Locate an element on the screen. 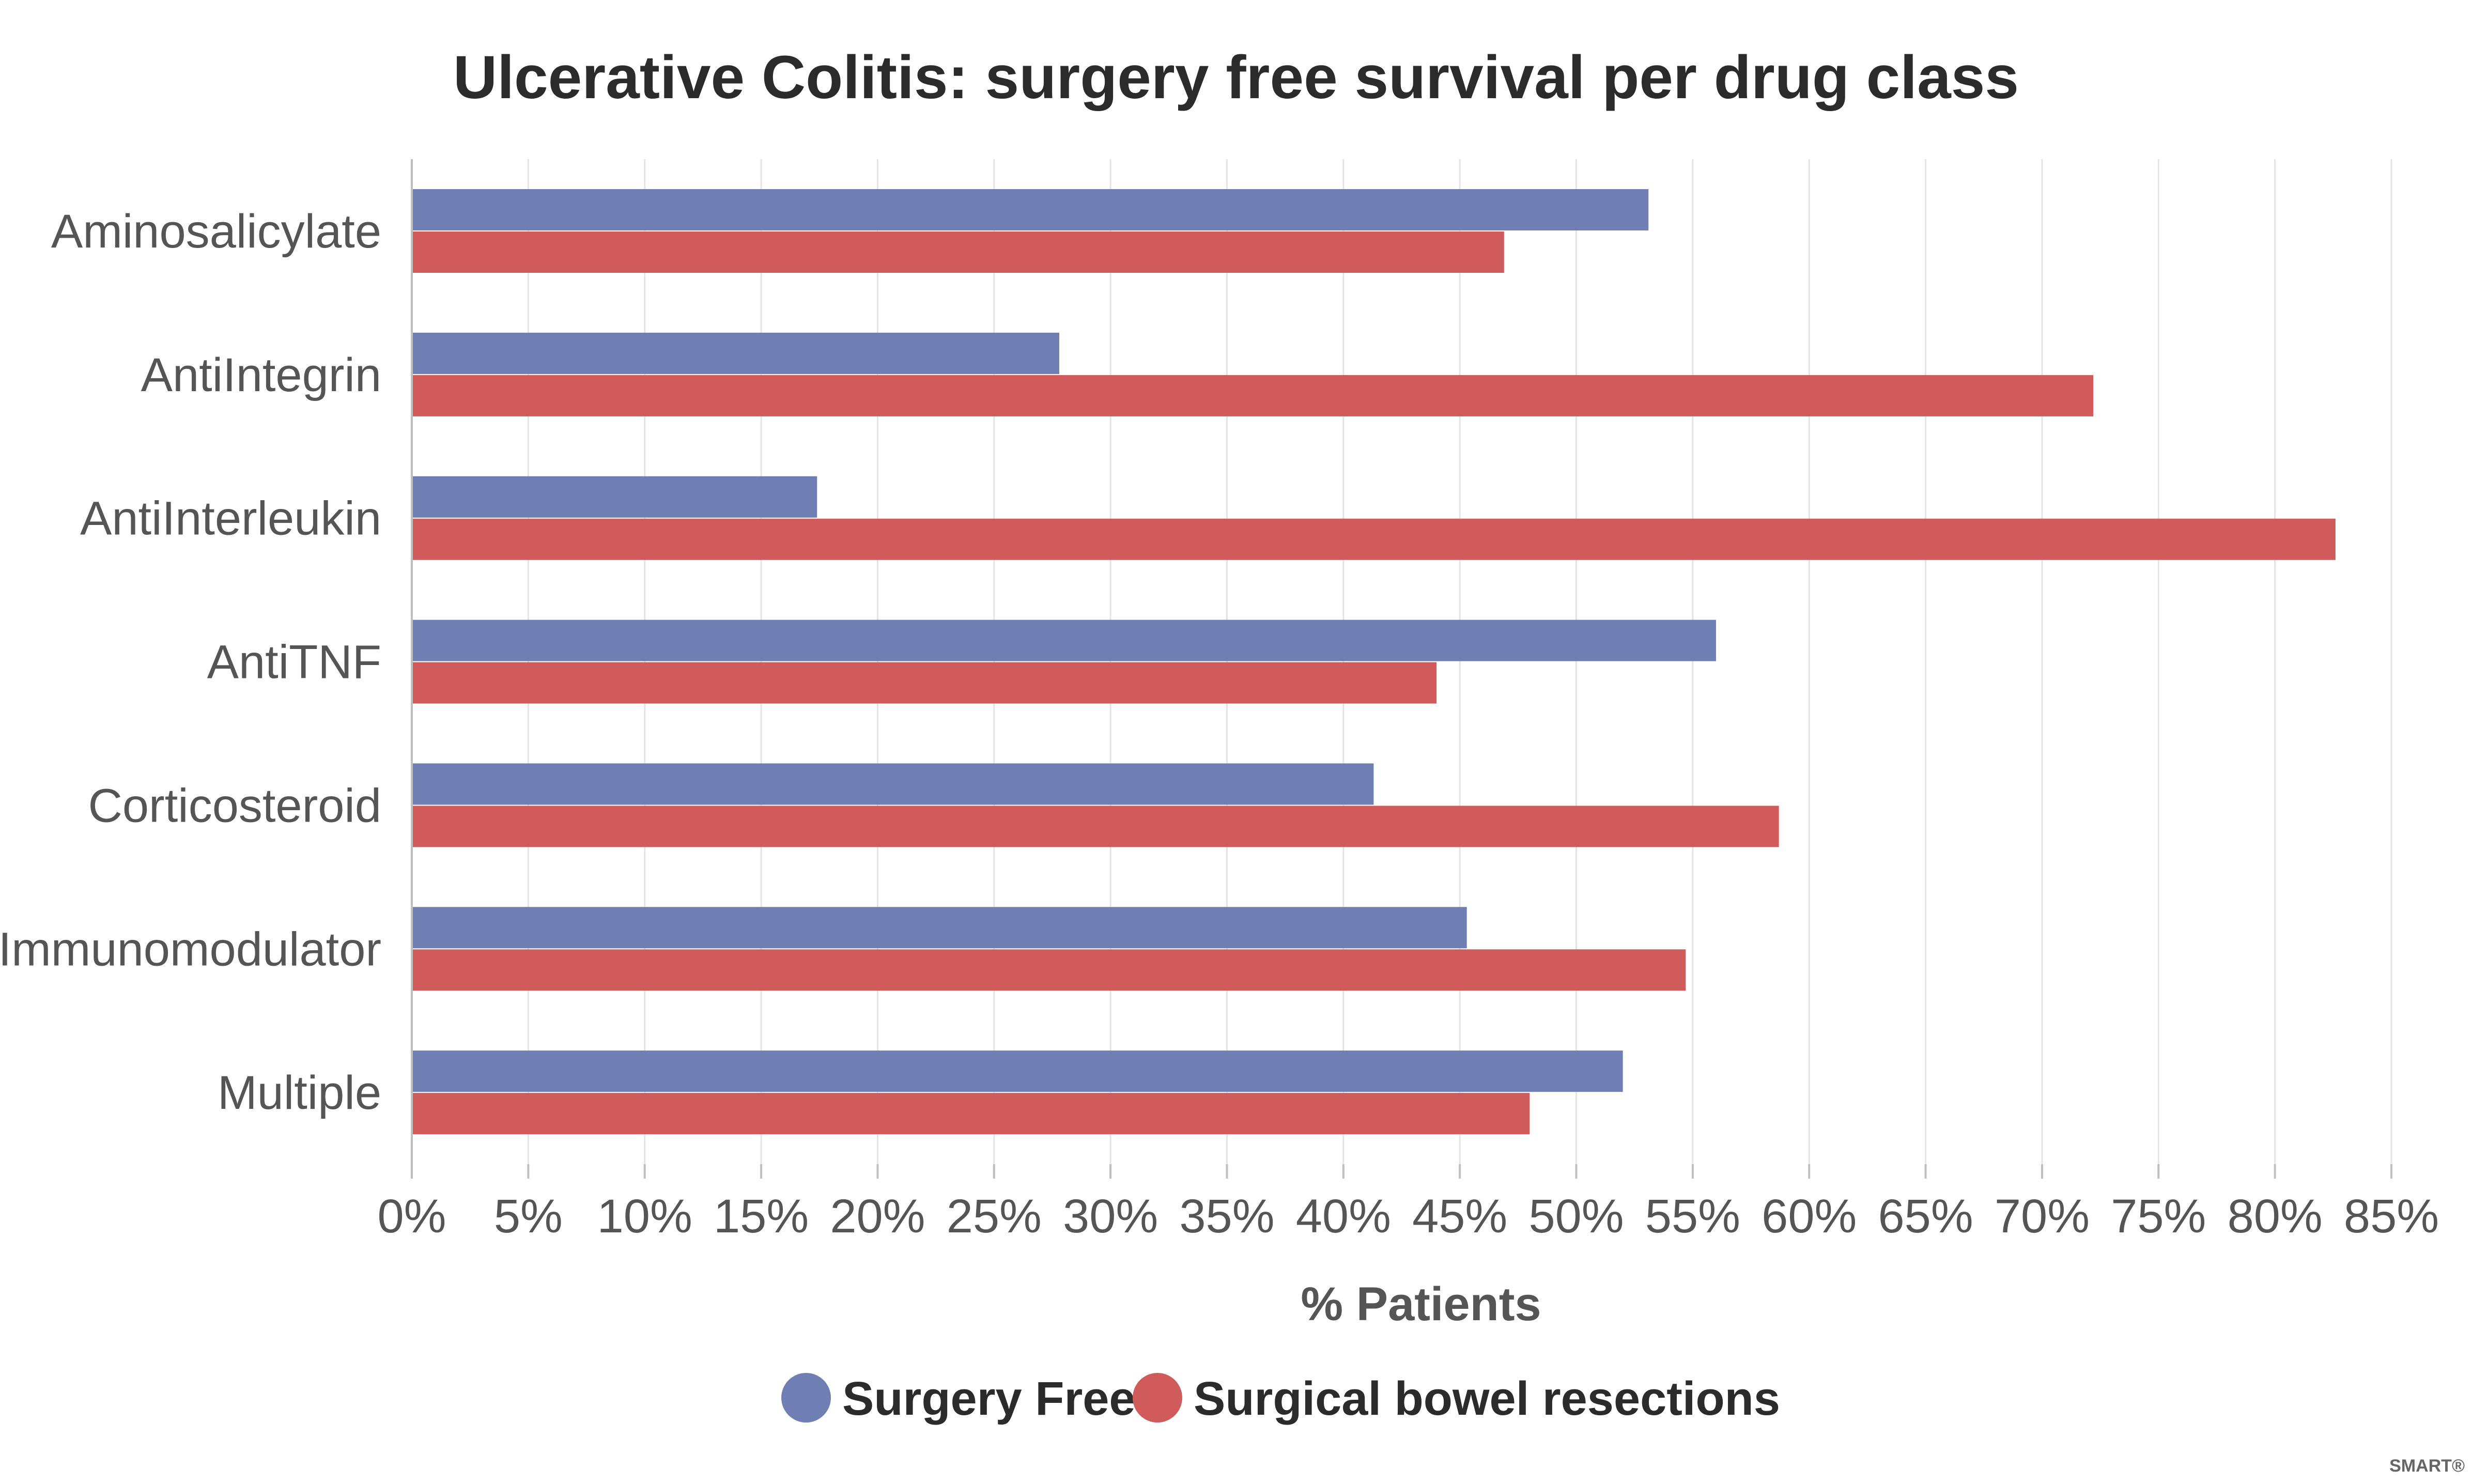 This screenshot has width=2472, height=1484. x-axis-title: % Patients is located at coordinates (1421, 1304).